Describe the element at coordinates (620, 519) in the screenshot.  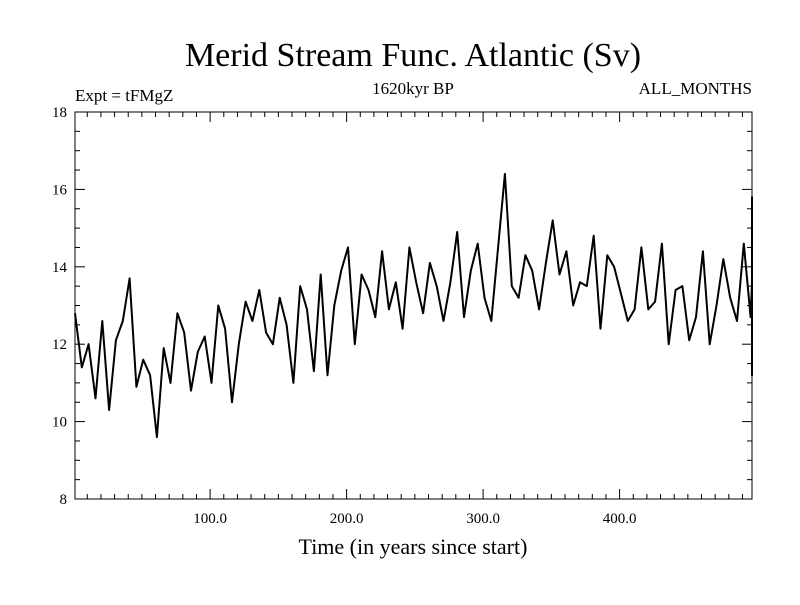
I see `x-tick-label: 400.0` at that location.